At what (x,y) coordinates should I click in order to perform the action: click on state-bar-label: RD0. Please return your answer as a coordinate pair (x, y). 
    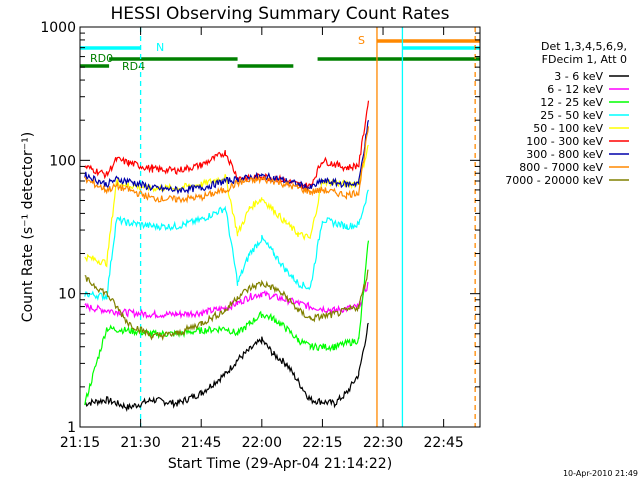
    Looking at the image, I should click on (101, 58).